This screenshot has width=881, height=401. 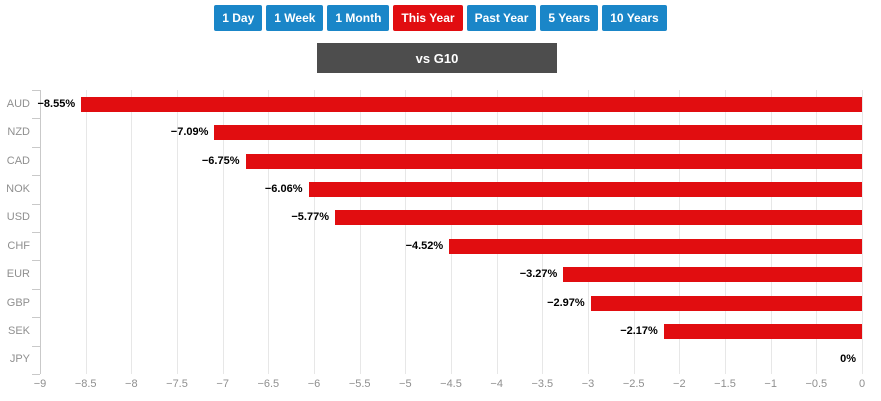 What do you see at coordinates (268, 384) in the screenshot?
I see `x-tick-label: −6.5` at bounding box center [268, 384].